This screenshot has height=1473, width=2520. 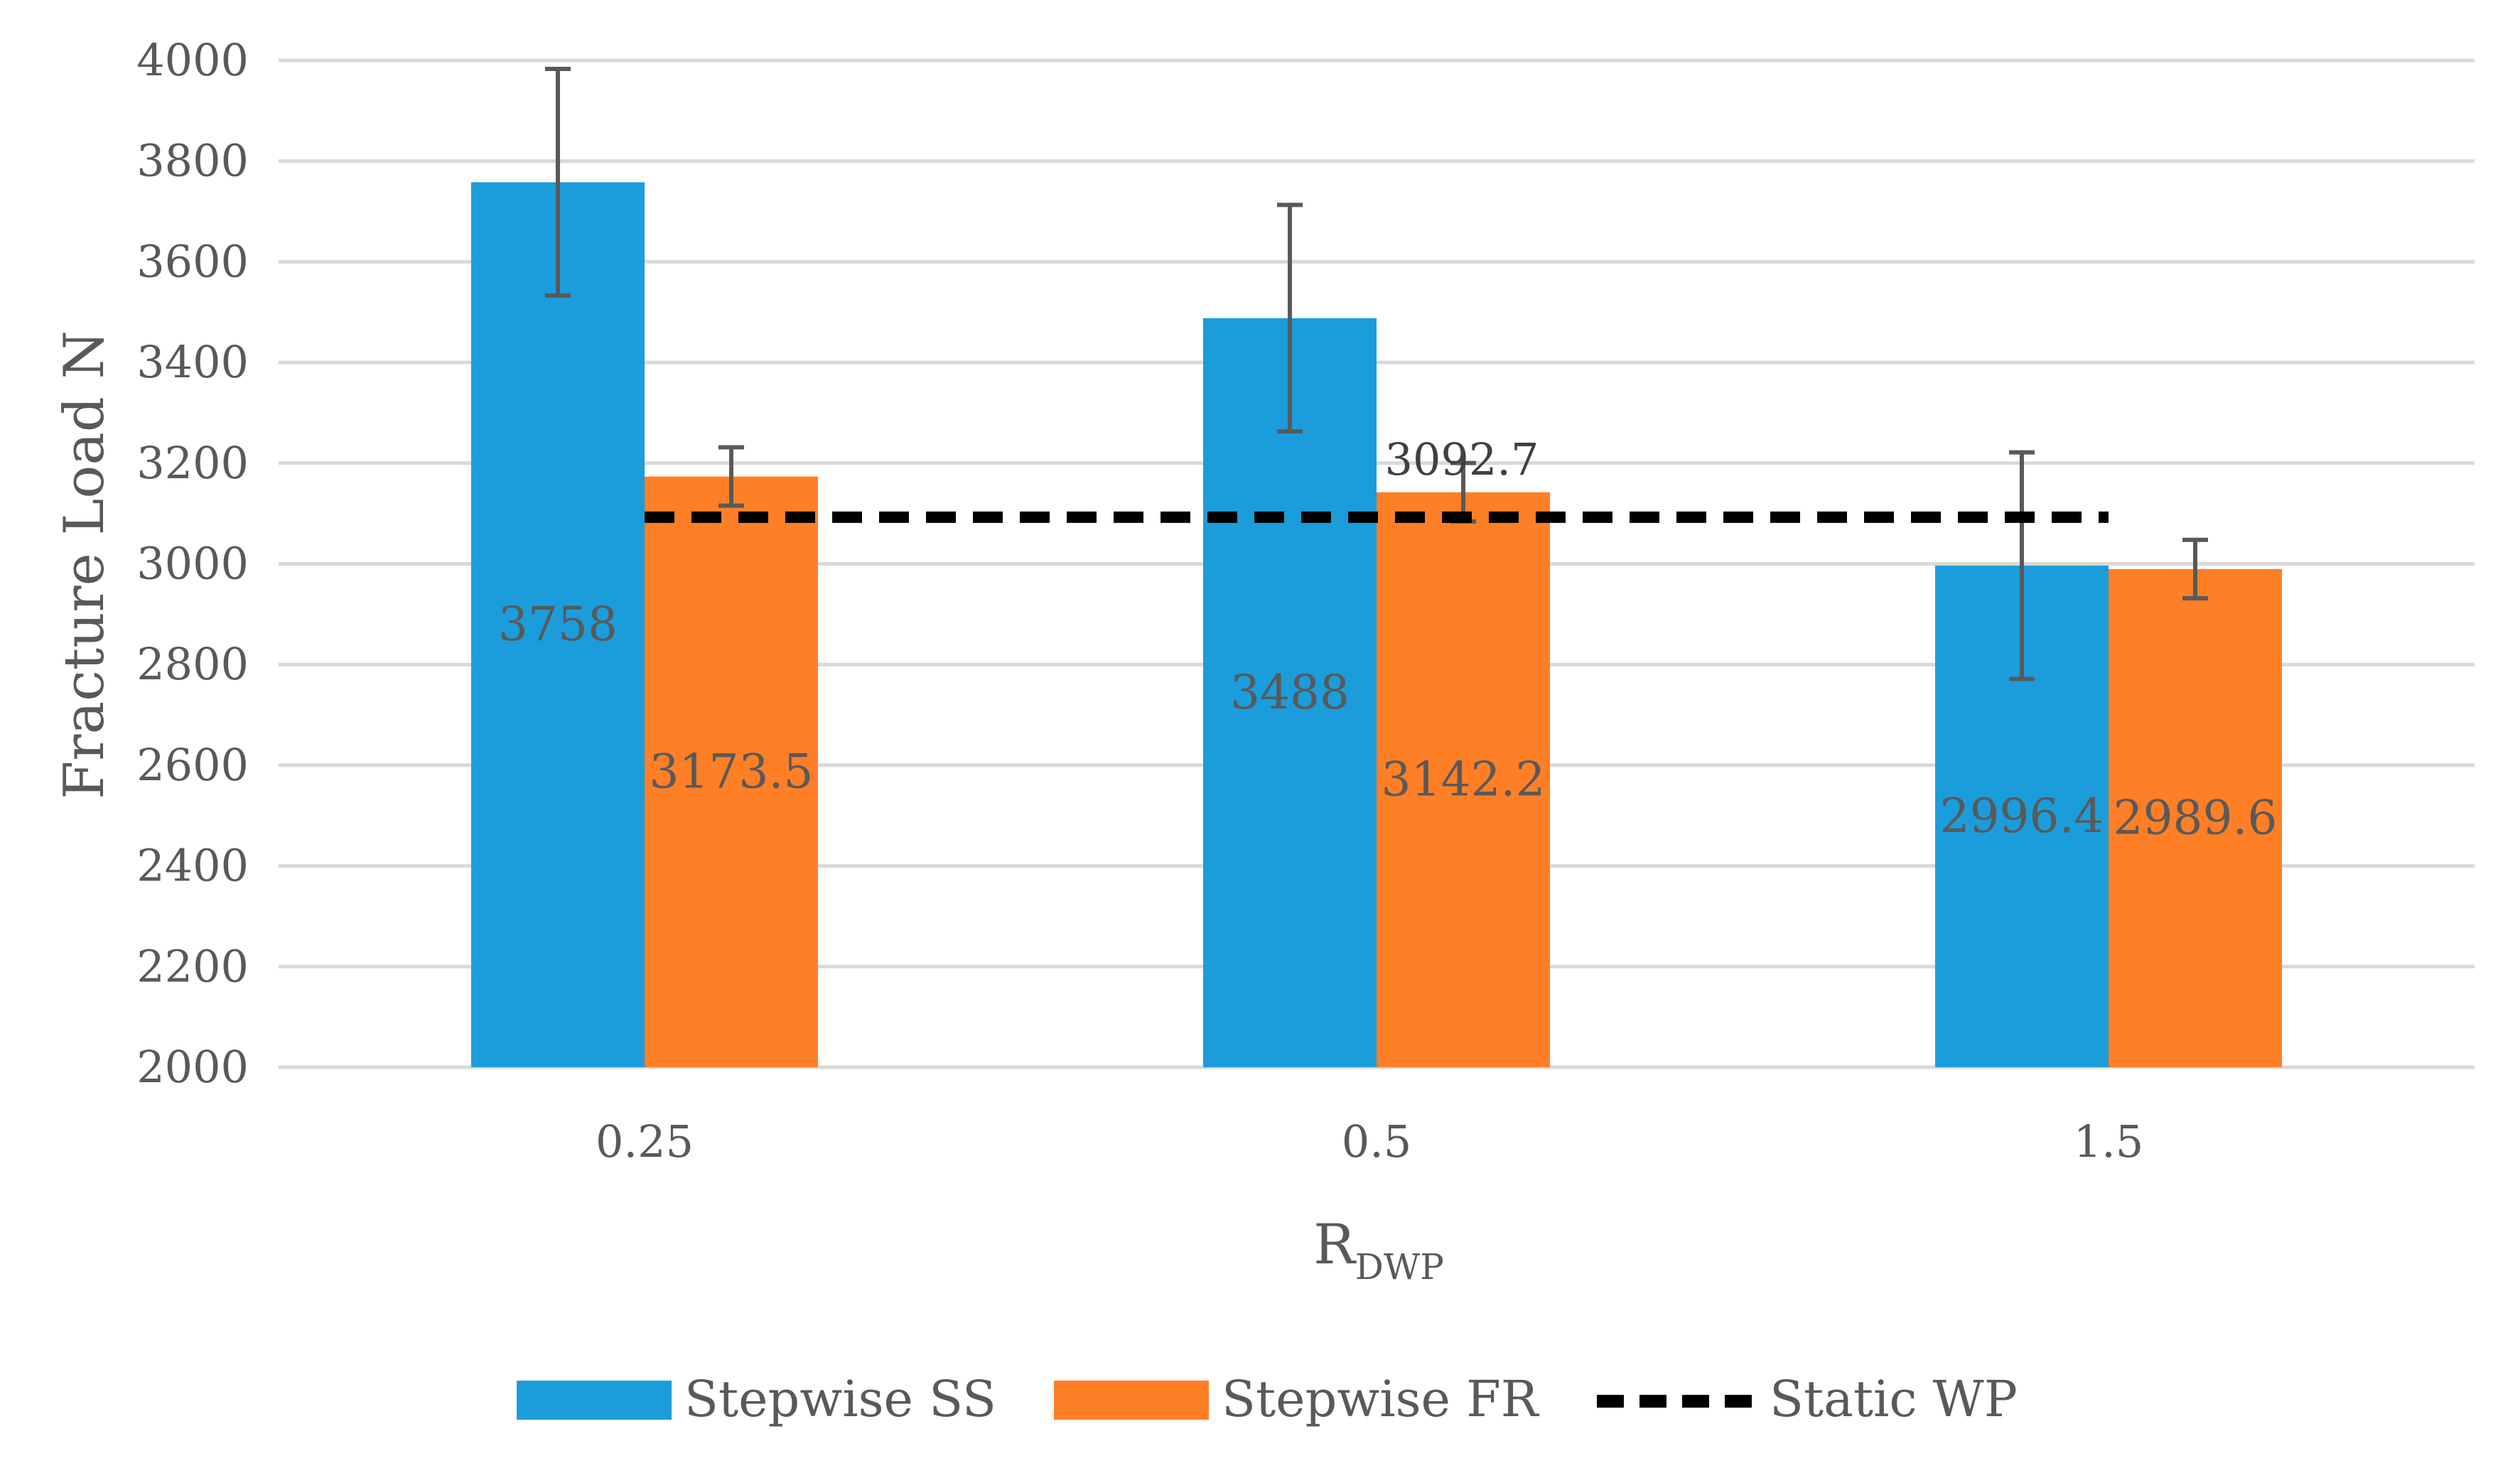 What do you see at coordinates (1377, 1141) in the screenshot?
I see `x-tick-label-0.5: 0.5` at bounding box center [1377, 1141].